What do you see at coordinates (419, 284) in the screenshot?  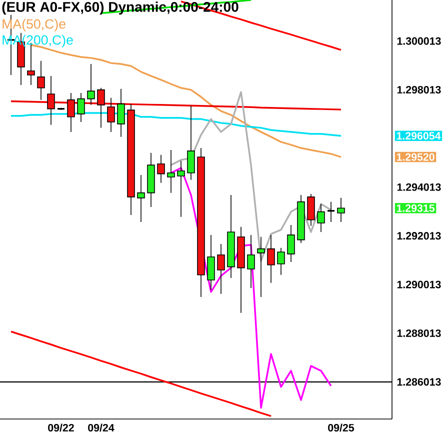 I see `y-tick-label: 1.290013` at bounding box center [419, 284].